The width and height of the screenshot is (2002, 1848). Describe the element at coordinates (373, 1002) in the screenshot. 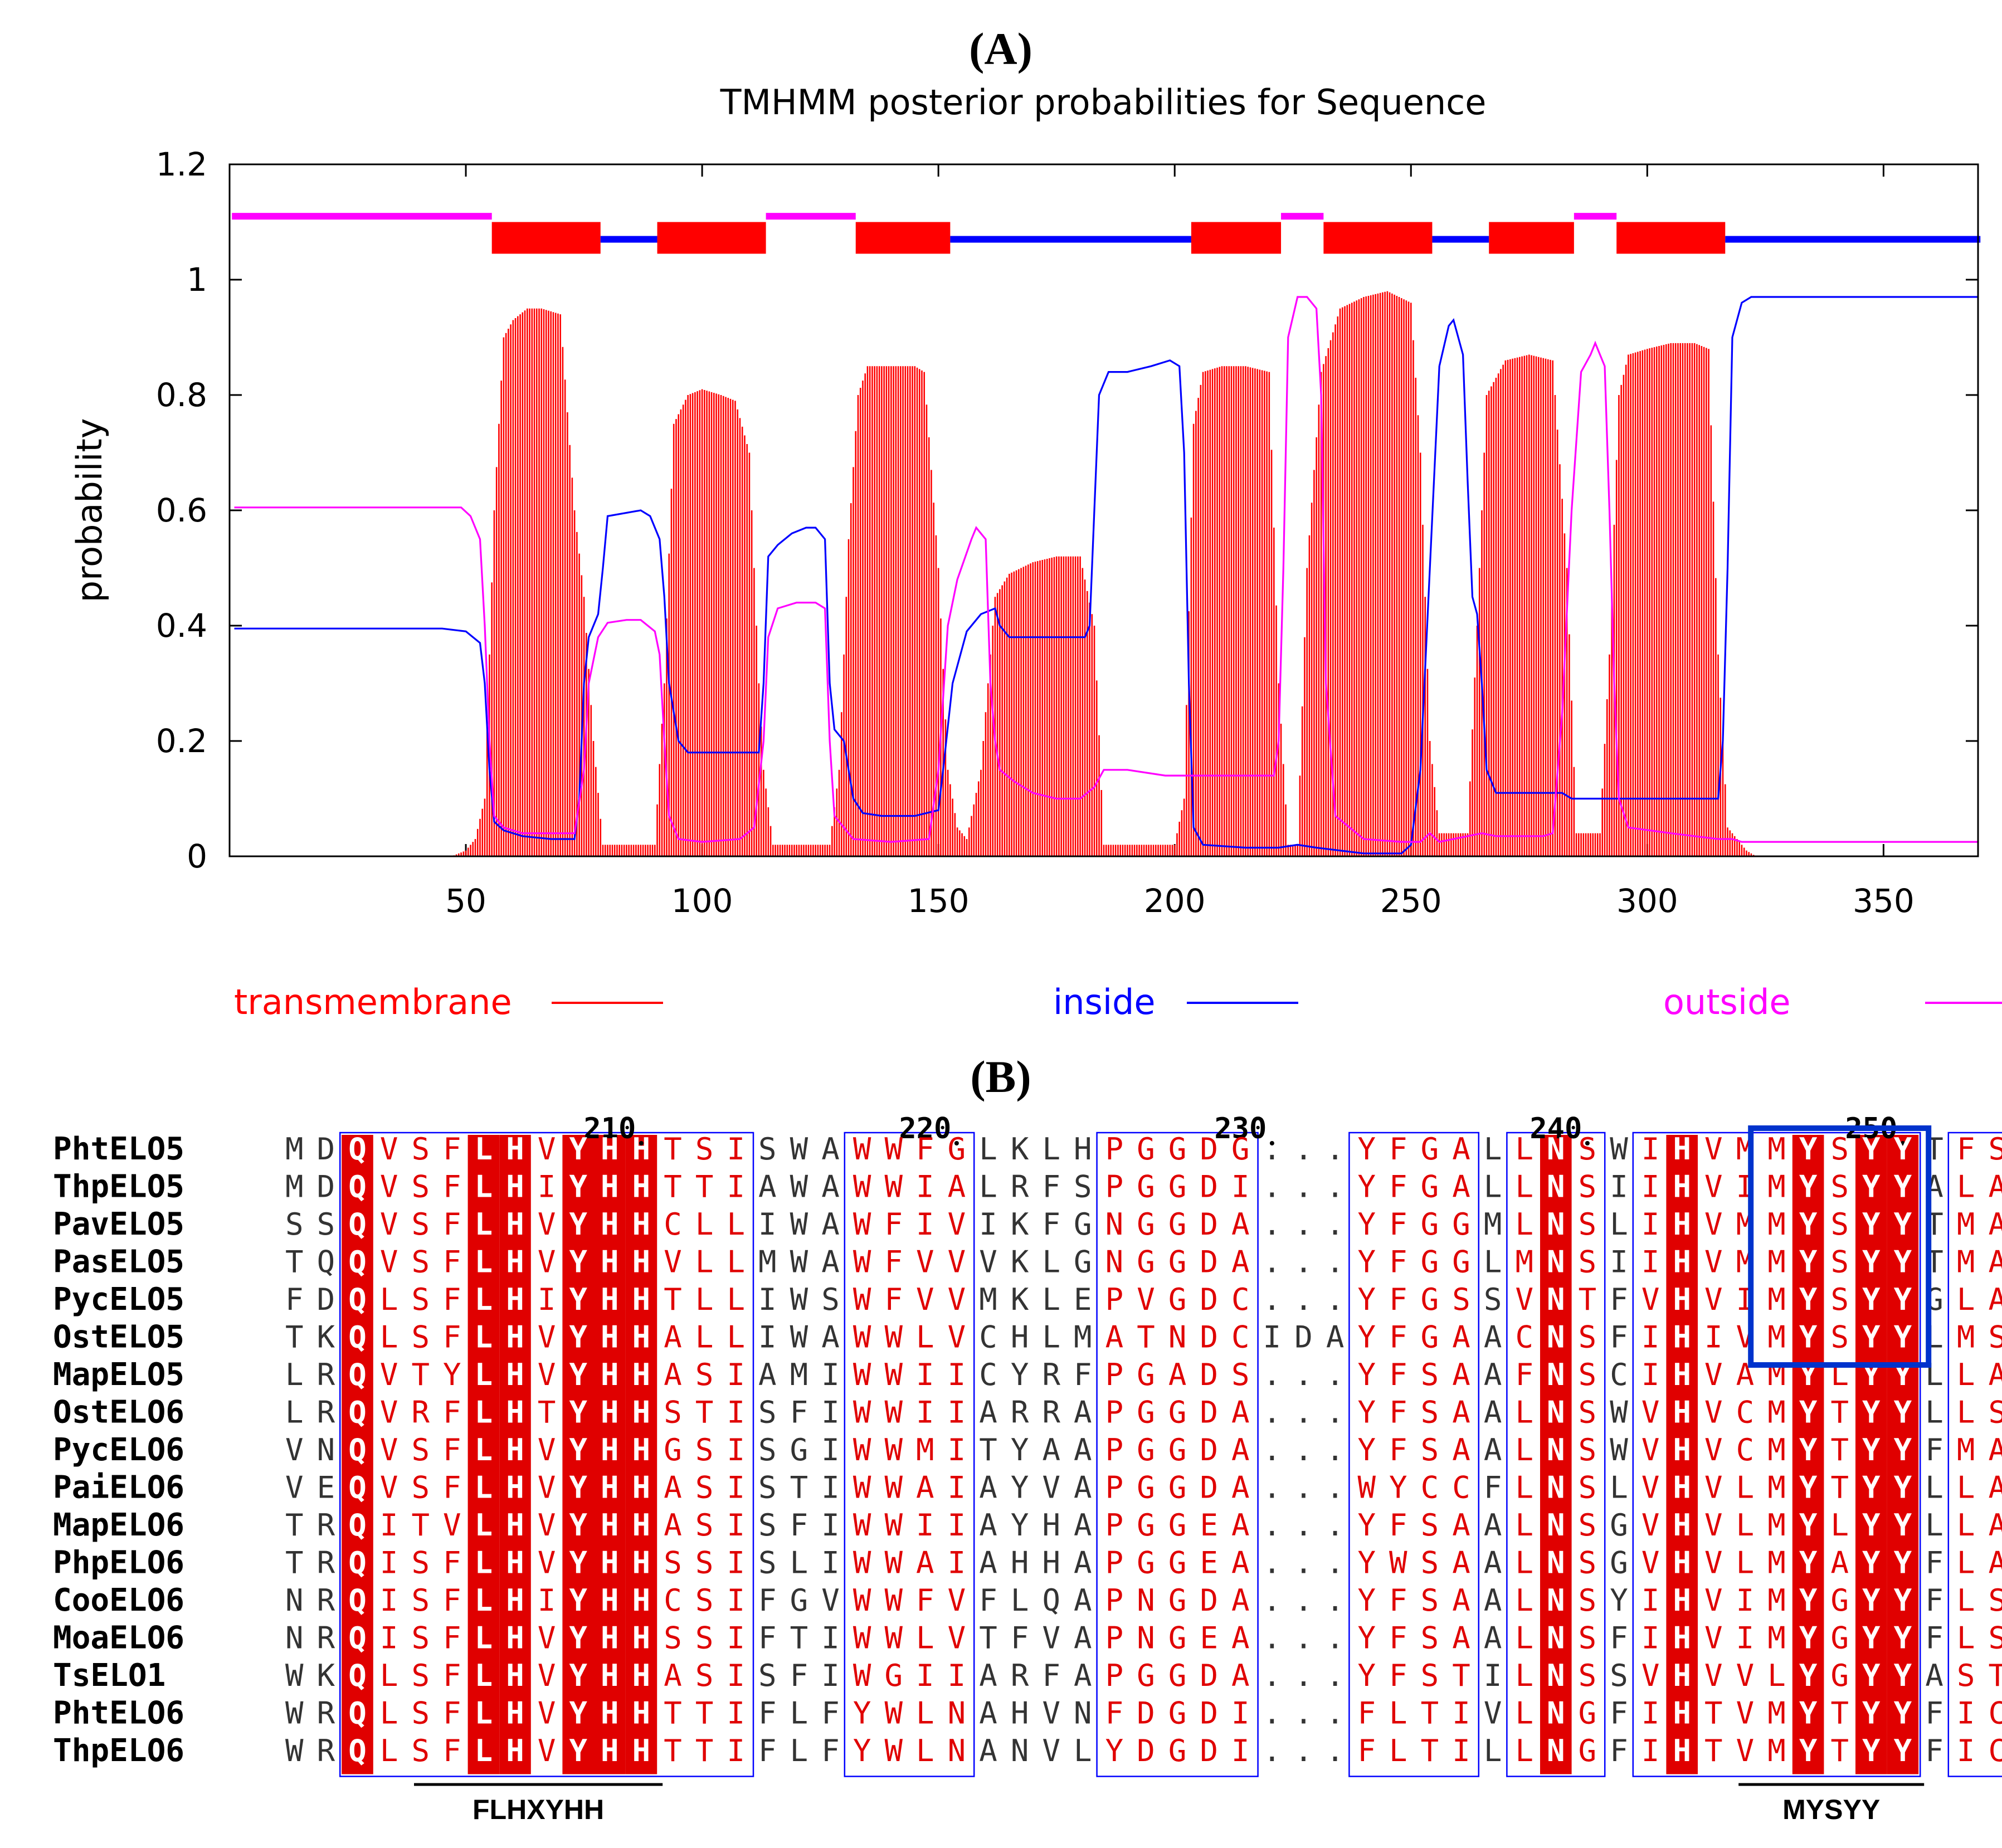

I see `legend-transmembrane-label: transmembrane` at that location.